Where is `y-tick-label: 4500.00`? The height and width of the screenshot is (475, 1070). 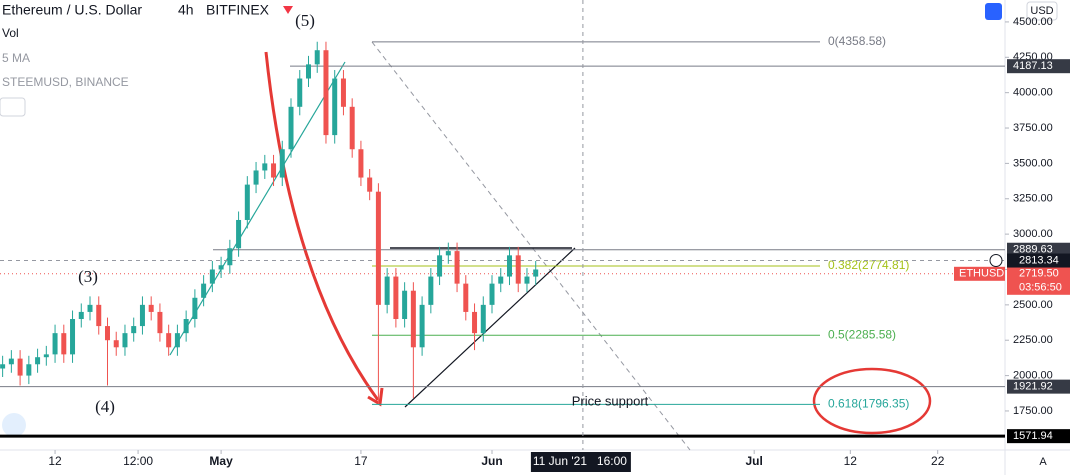 y-tick-label: 4500.00 is located at coordinates (1033, 22).